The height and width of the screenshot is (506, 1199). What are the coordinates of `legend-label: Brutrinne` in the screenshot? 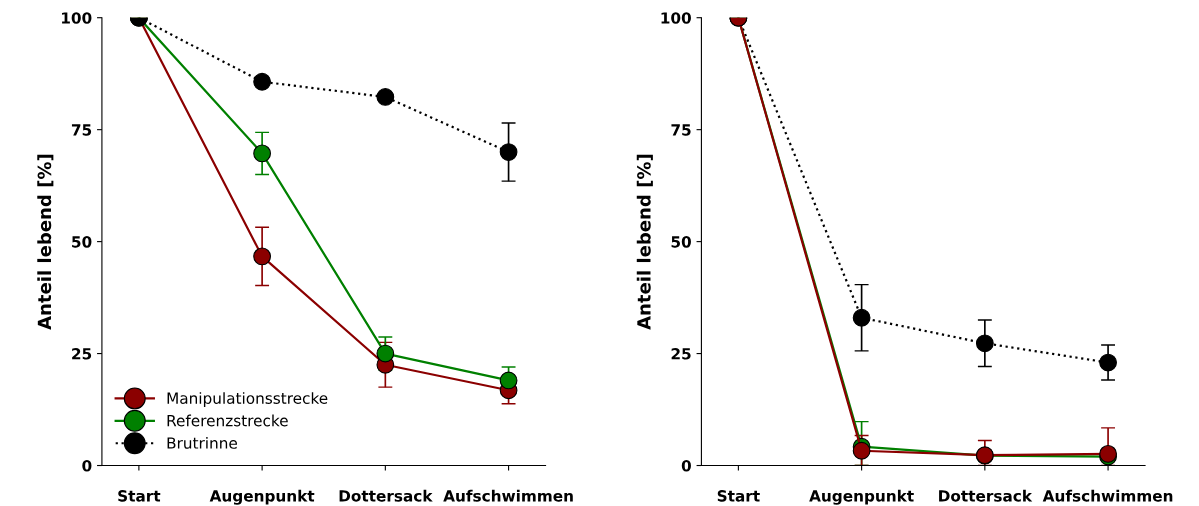 It's located at (202, 442).